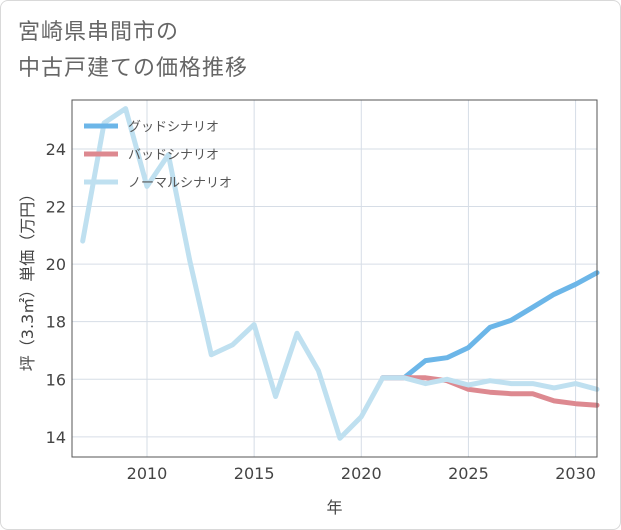  I want to click on y-tick-label: 18, so click(56, 322).